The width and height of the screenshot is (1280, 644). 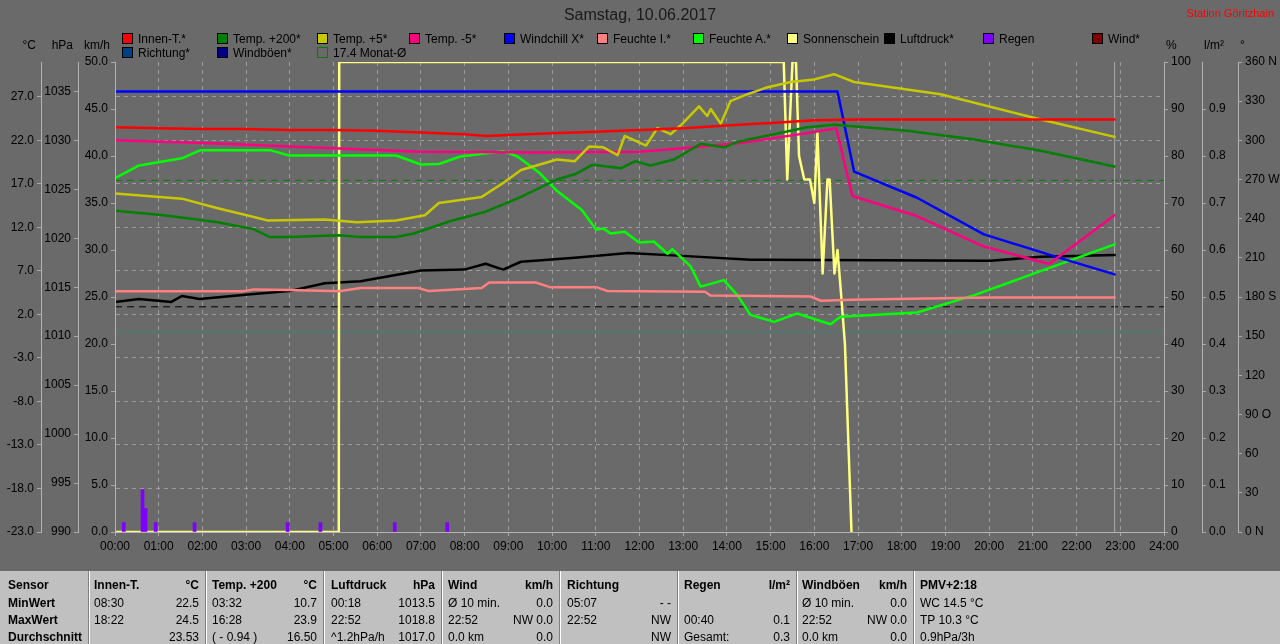 I want to click on legend-label: Innen-T.*, so click(x=162, y=38).